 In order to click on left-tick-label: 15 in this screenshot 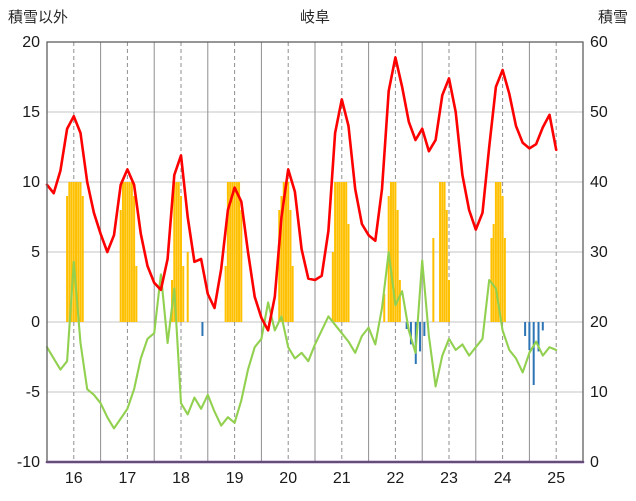, I will do `click(31, 112)`.